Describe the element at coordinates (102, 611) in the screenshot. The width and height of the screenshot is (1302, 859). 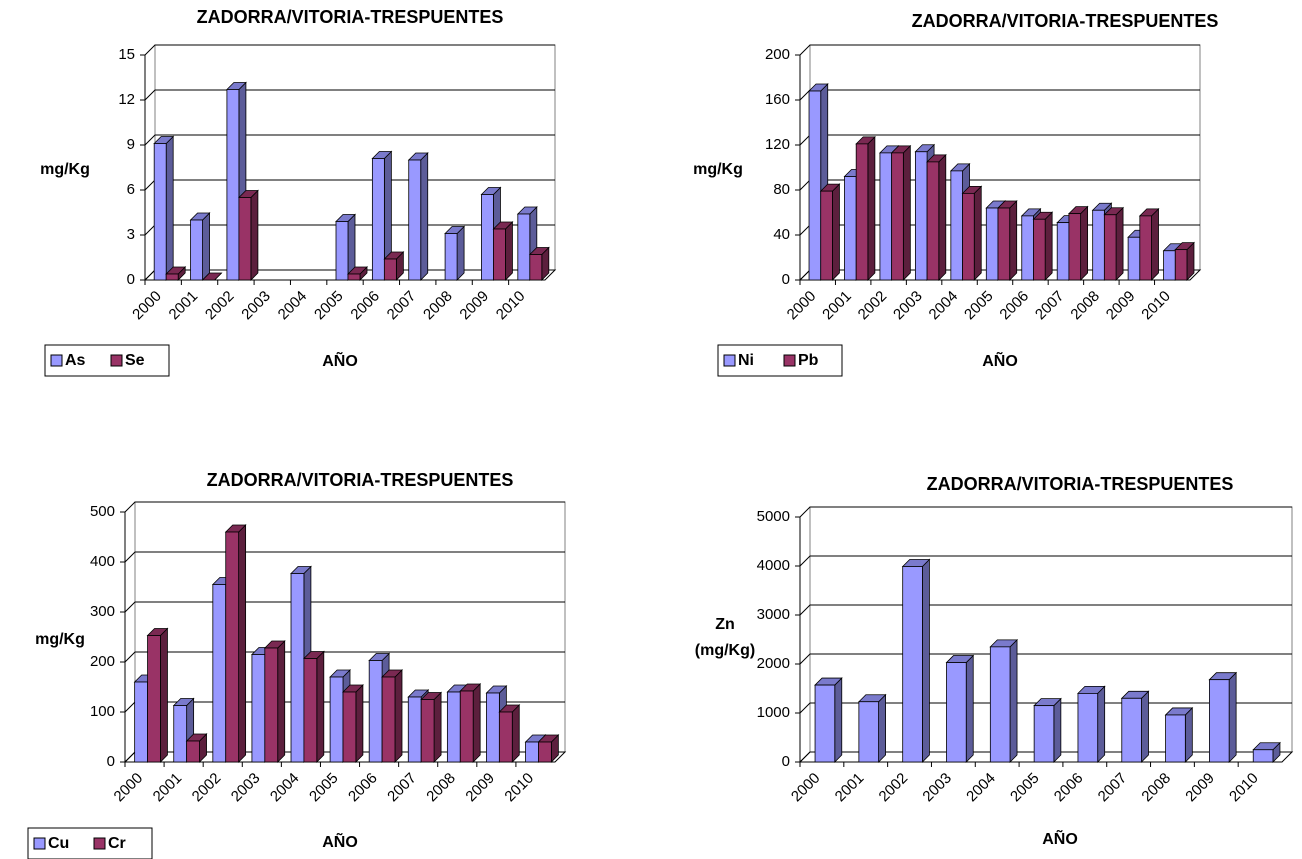
I see `y-tick-label: 300` at that location.